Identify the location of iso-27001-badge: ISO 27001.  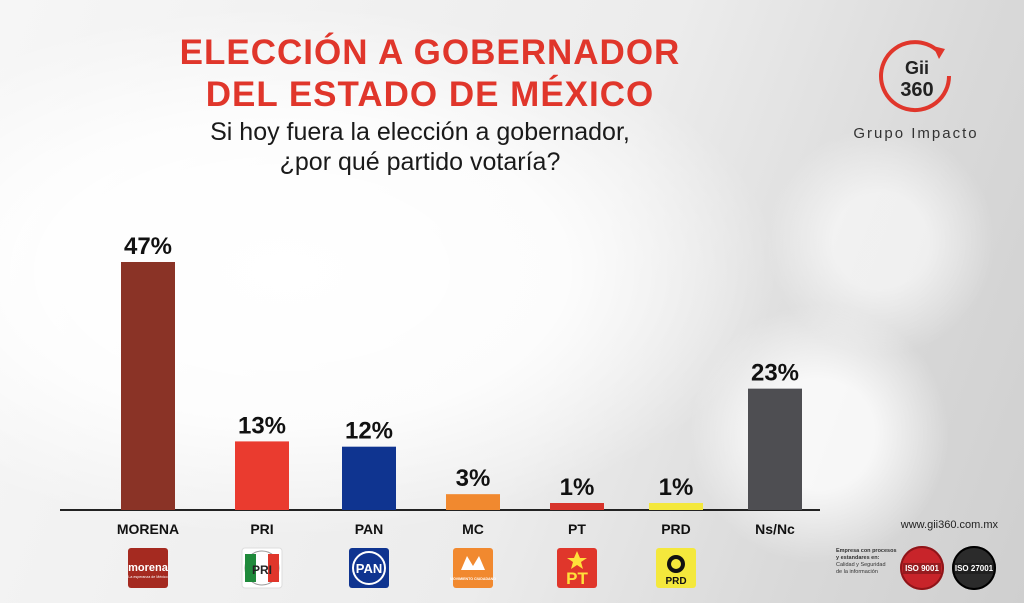
(974, 568).